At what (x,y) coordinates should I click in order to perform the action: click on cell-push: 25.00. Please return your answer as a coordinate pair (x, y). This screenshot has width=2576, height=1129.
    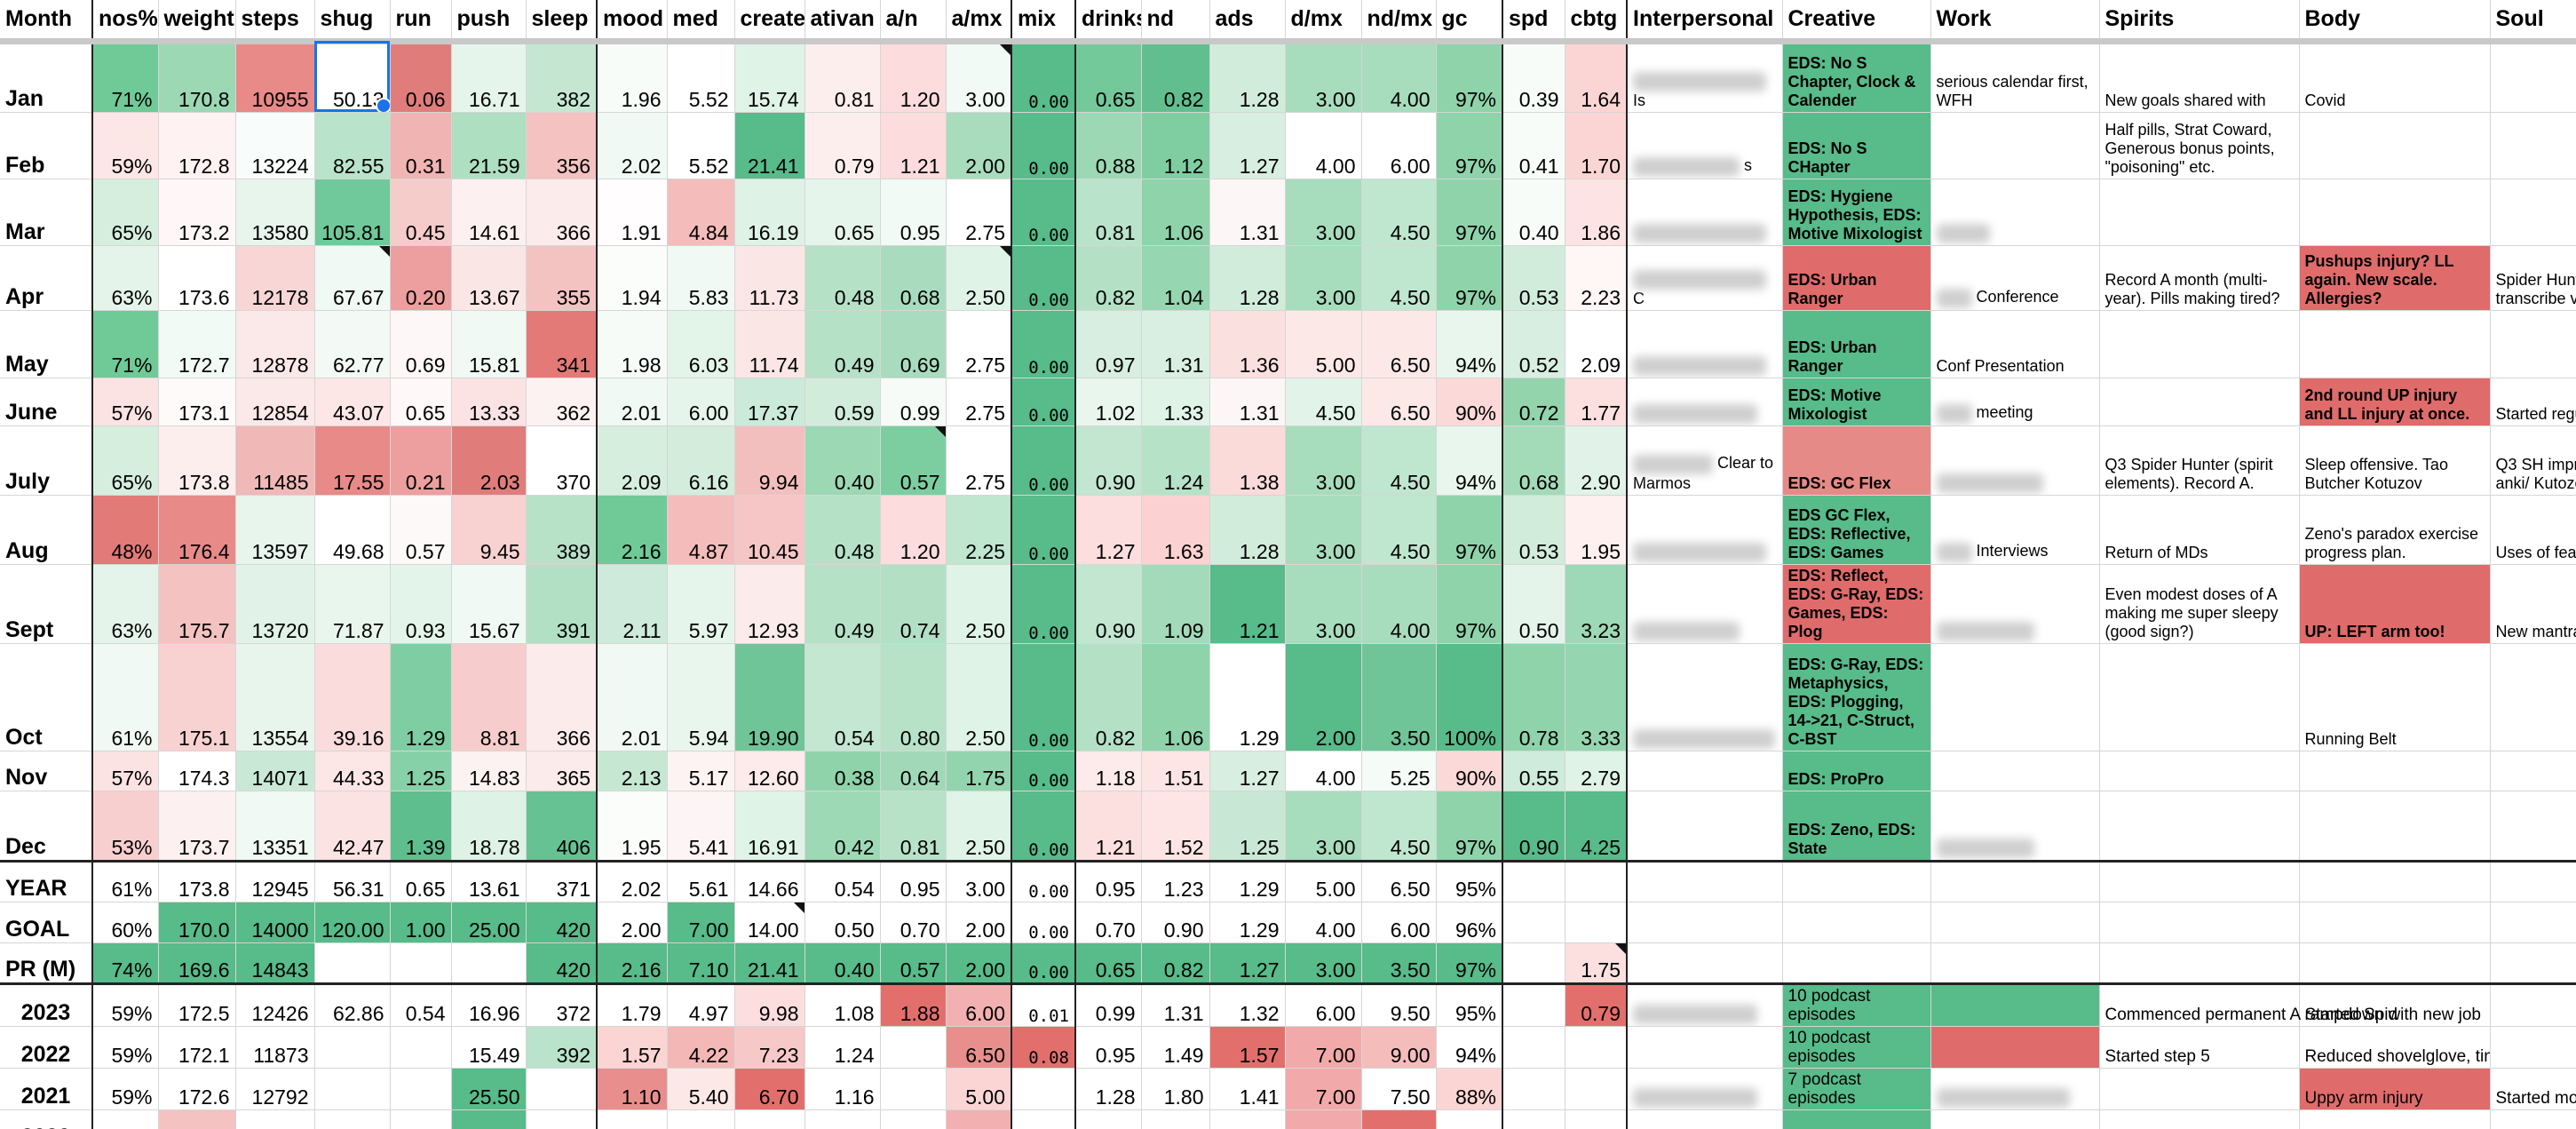
    Looking at the image, I should click on (489, 922).